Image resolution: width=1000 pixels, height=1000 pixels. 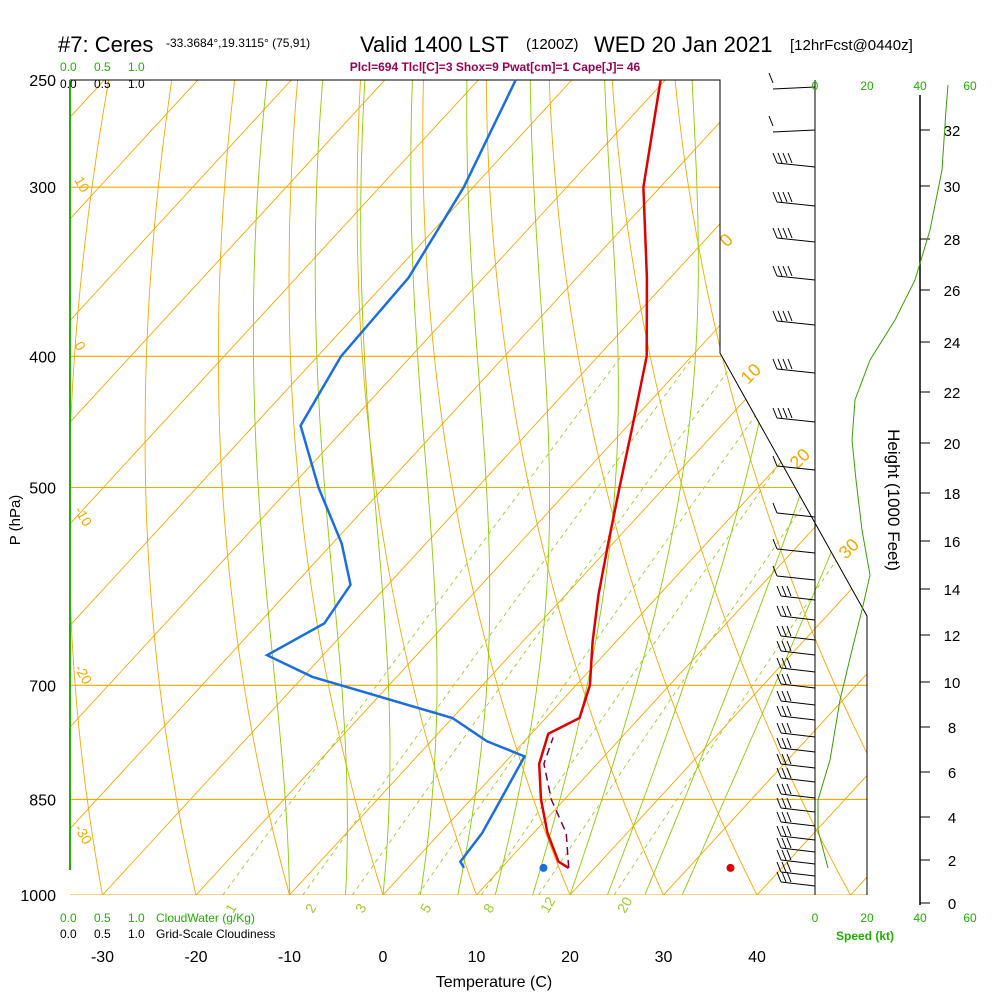 What do you see at coordinates (15, 520) in the screenshot?
I see `y-axis-title: P (hPa)` at bounding box center [15, 520].